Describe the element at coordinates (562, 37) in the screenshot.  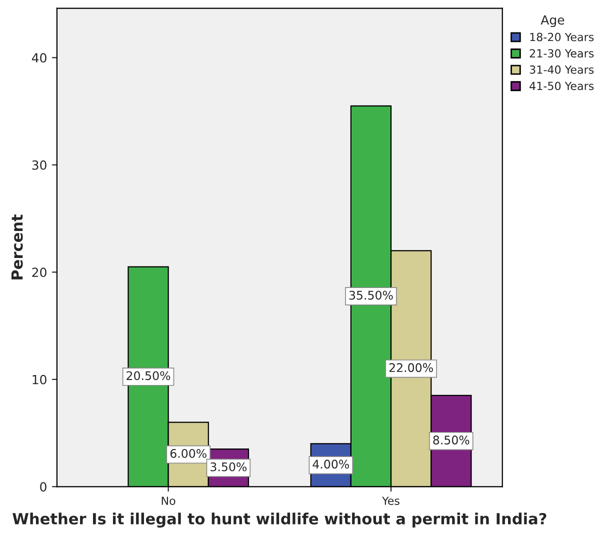
I see `legend-label: 18-20 Years` at that location.